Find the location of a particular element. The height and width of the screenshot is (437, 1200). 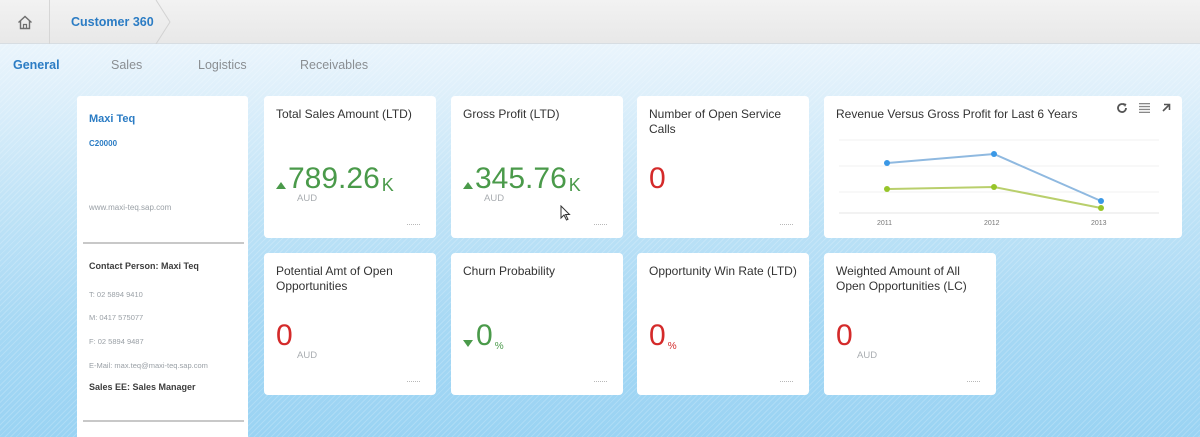

kpi-number: 789.26 is located at coordinates (334, 178).